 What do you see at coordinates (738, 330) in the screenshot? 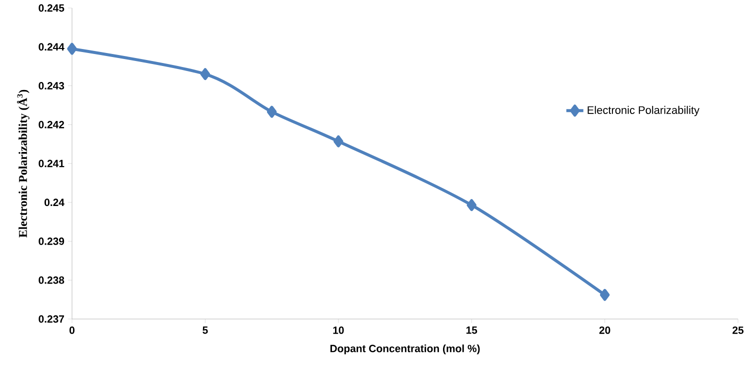
I see `x-tick-label: 25` at bounding box center [738, 330].